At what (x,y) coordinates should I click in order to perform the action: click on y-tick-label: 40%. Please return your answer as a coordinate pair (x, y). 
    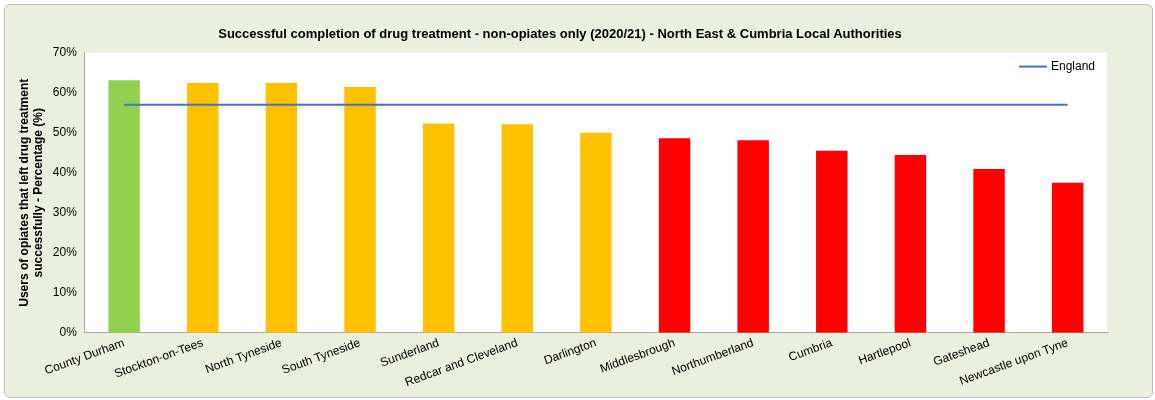
    Looking at the image, I should click on (65, 172).